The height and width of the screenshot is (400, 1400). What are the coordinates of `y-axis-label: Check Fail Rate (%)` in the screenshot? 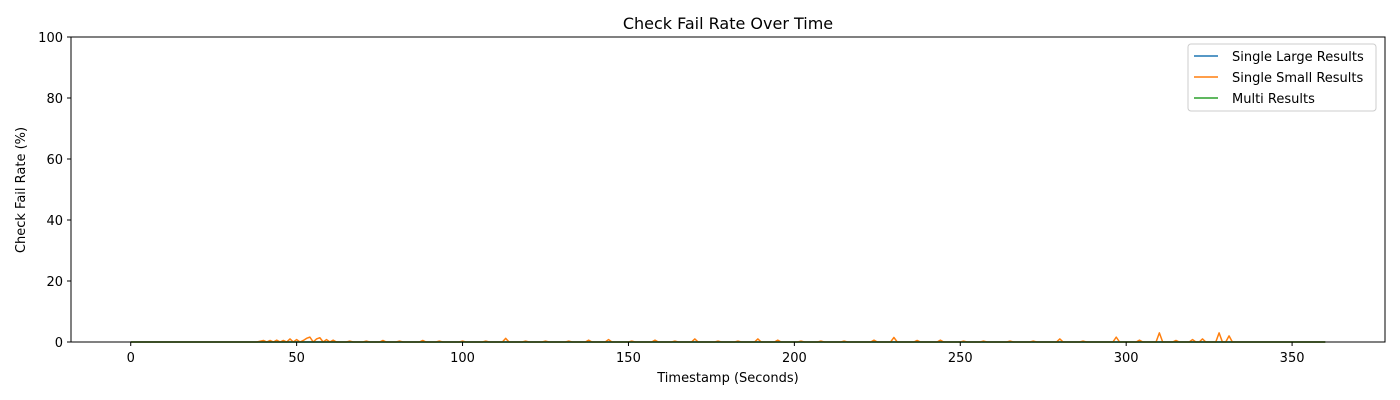 It's located at (21, 190).